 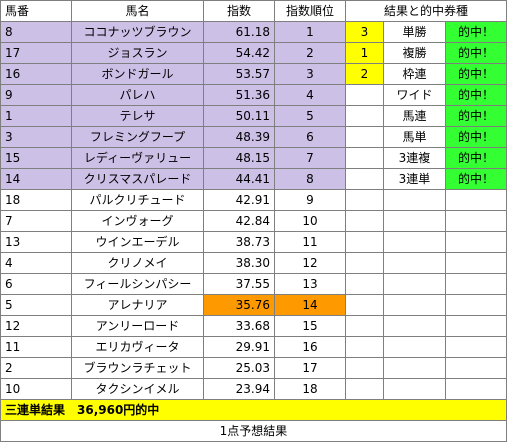 What do you see at coordinates (426, 11) in the screenshot?
I see `header-result: 結果と的中券種` at bounding box center [426, 11].